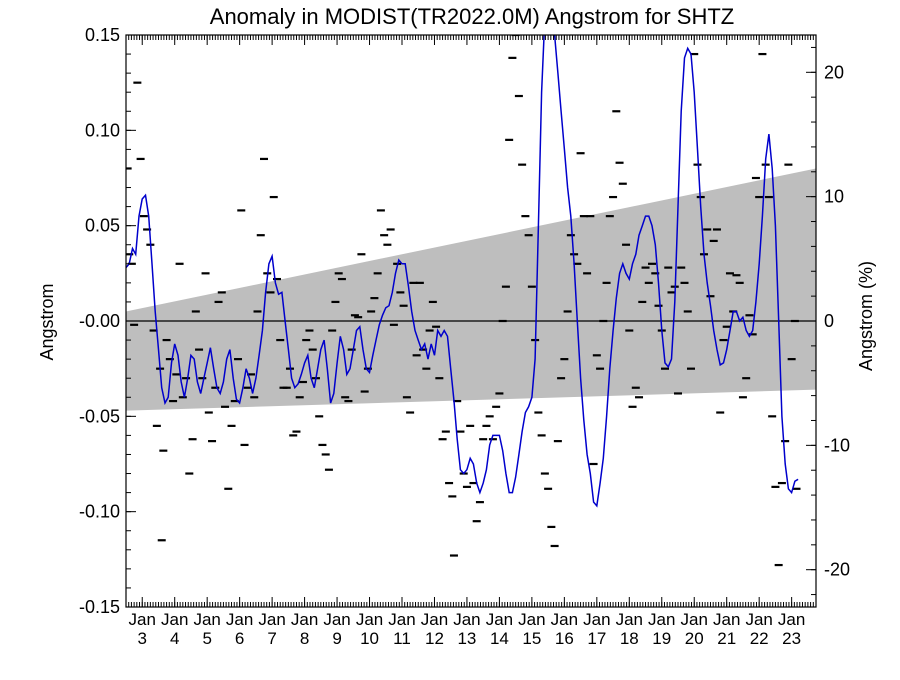 Image resolution: width=900 pixels, height=680 pixels. Describe the element at coordinates (336, 638) in the screenshot. I see `x-tick-label-year: 9` at that location.